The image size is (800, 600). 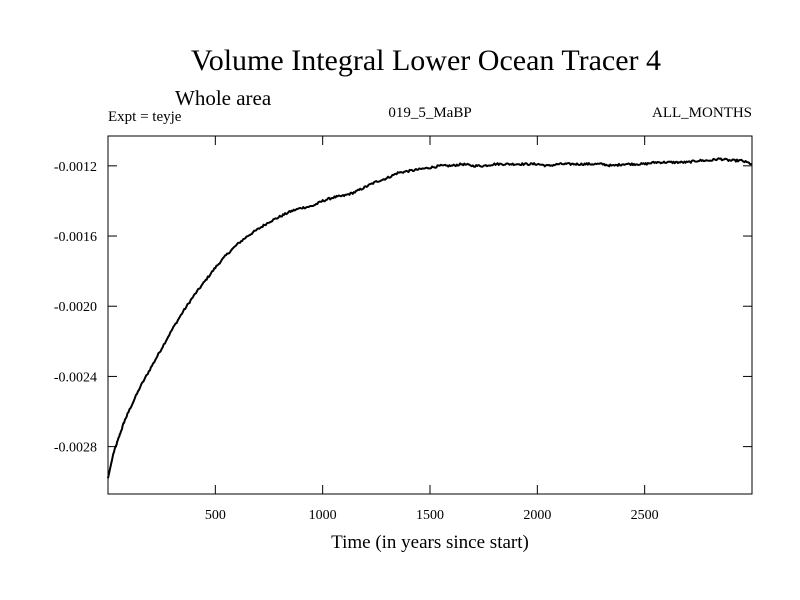 What do you see at coordinates (430, 515) in the screenshot?
I see `x-tick-label: 1500` at bounding box center [430, 515].